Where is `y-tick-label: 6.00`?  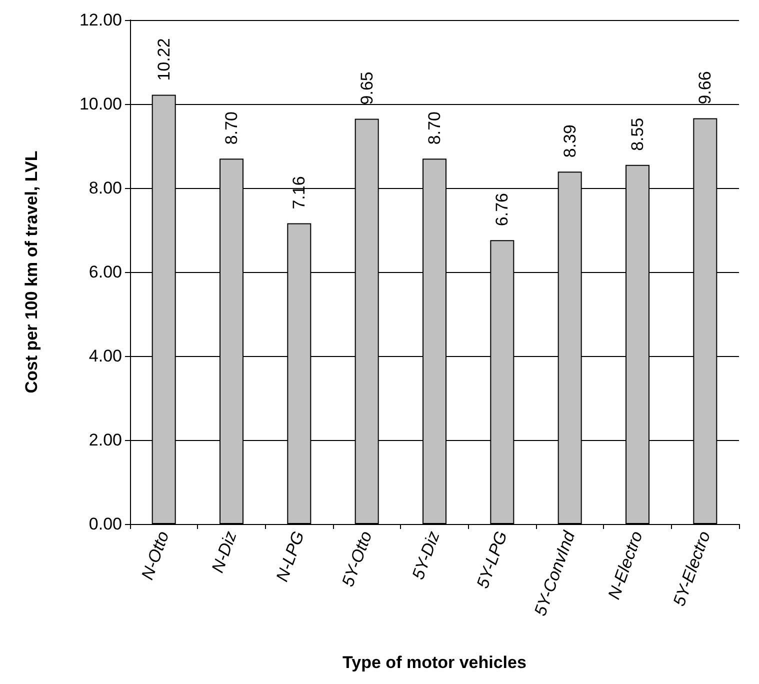 y-tick-label: 6.00 is located at coordinates (105, 272).